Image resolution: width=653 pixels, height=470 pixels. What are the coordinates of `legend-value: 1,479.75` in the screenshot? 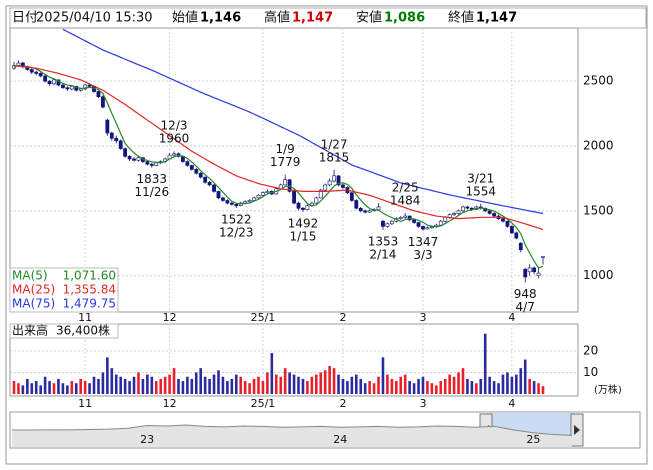 It's located at (89, 304).